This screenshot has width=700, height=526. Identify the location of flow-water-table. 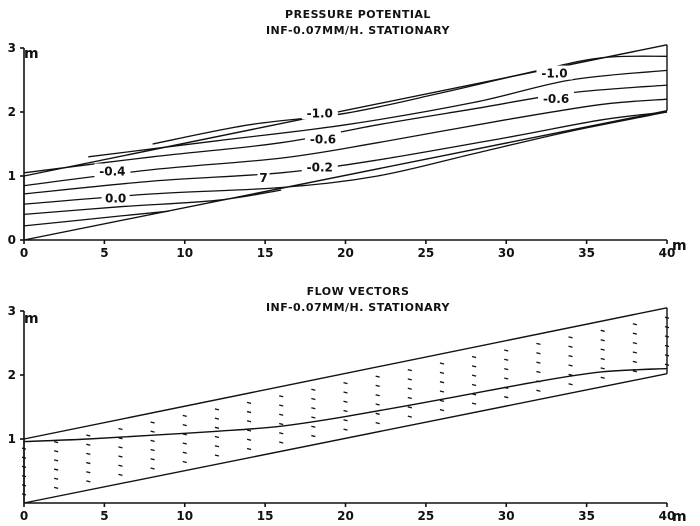
(345, 405).